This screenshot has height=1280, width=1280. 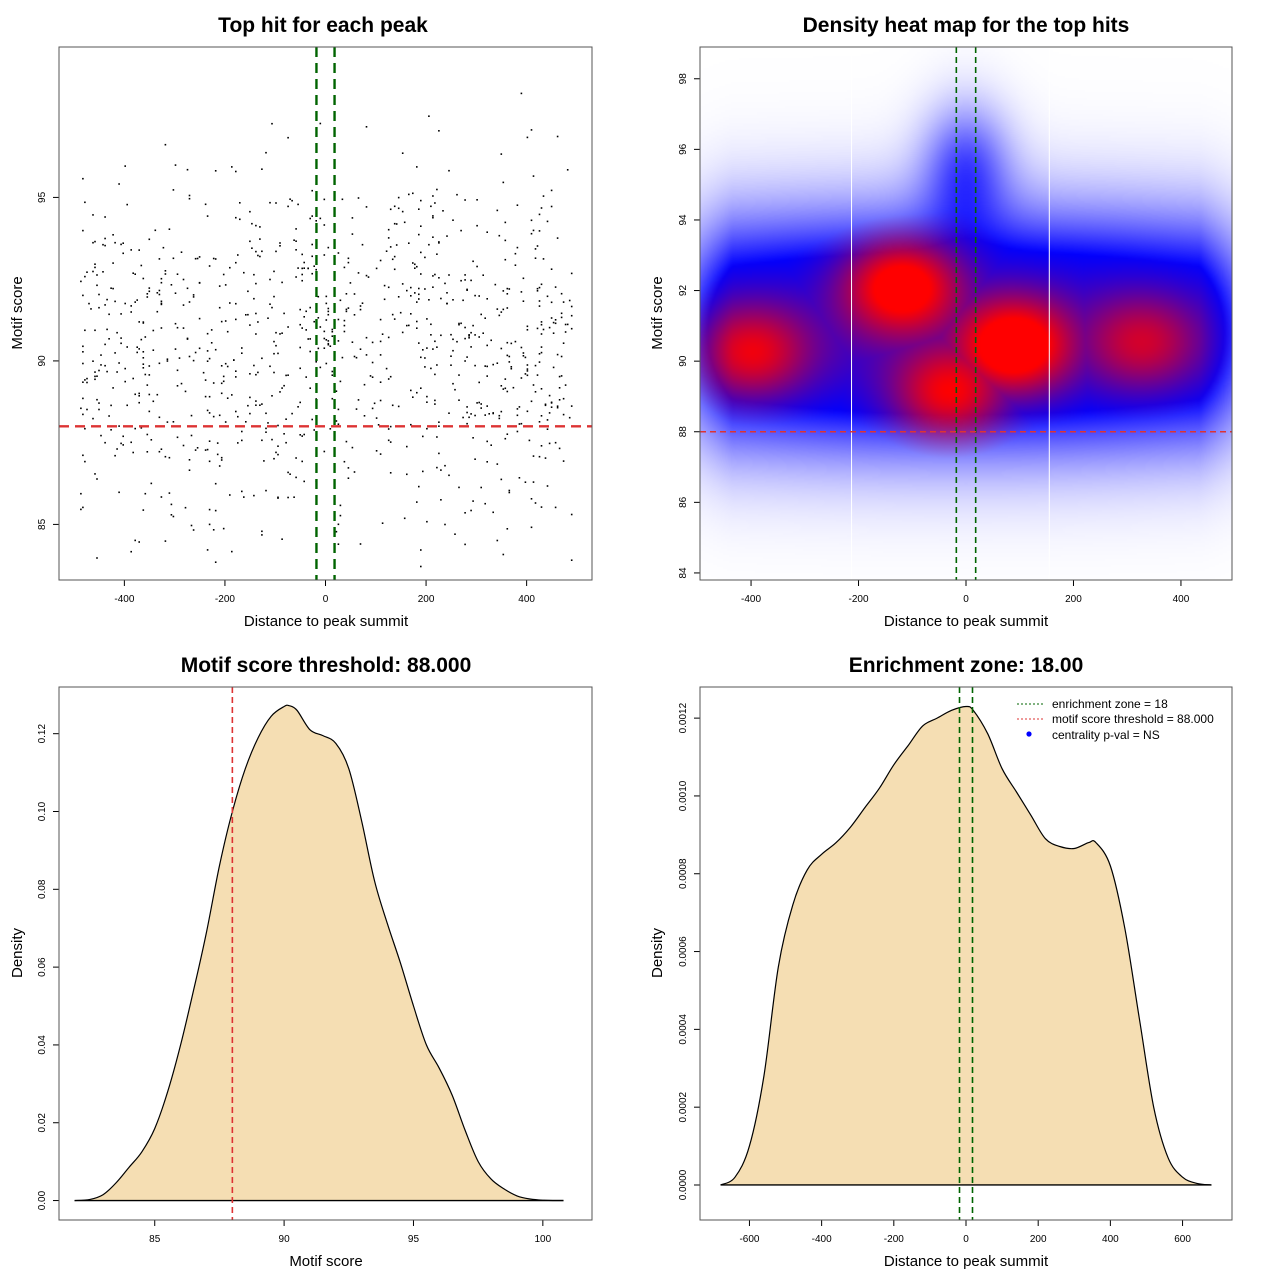 What do you see at coordinates (683, 1029) in the screenshot?
I see `y-tick-label: 0.0004` at bounding box center [683, 1029].